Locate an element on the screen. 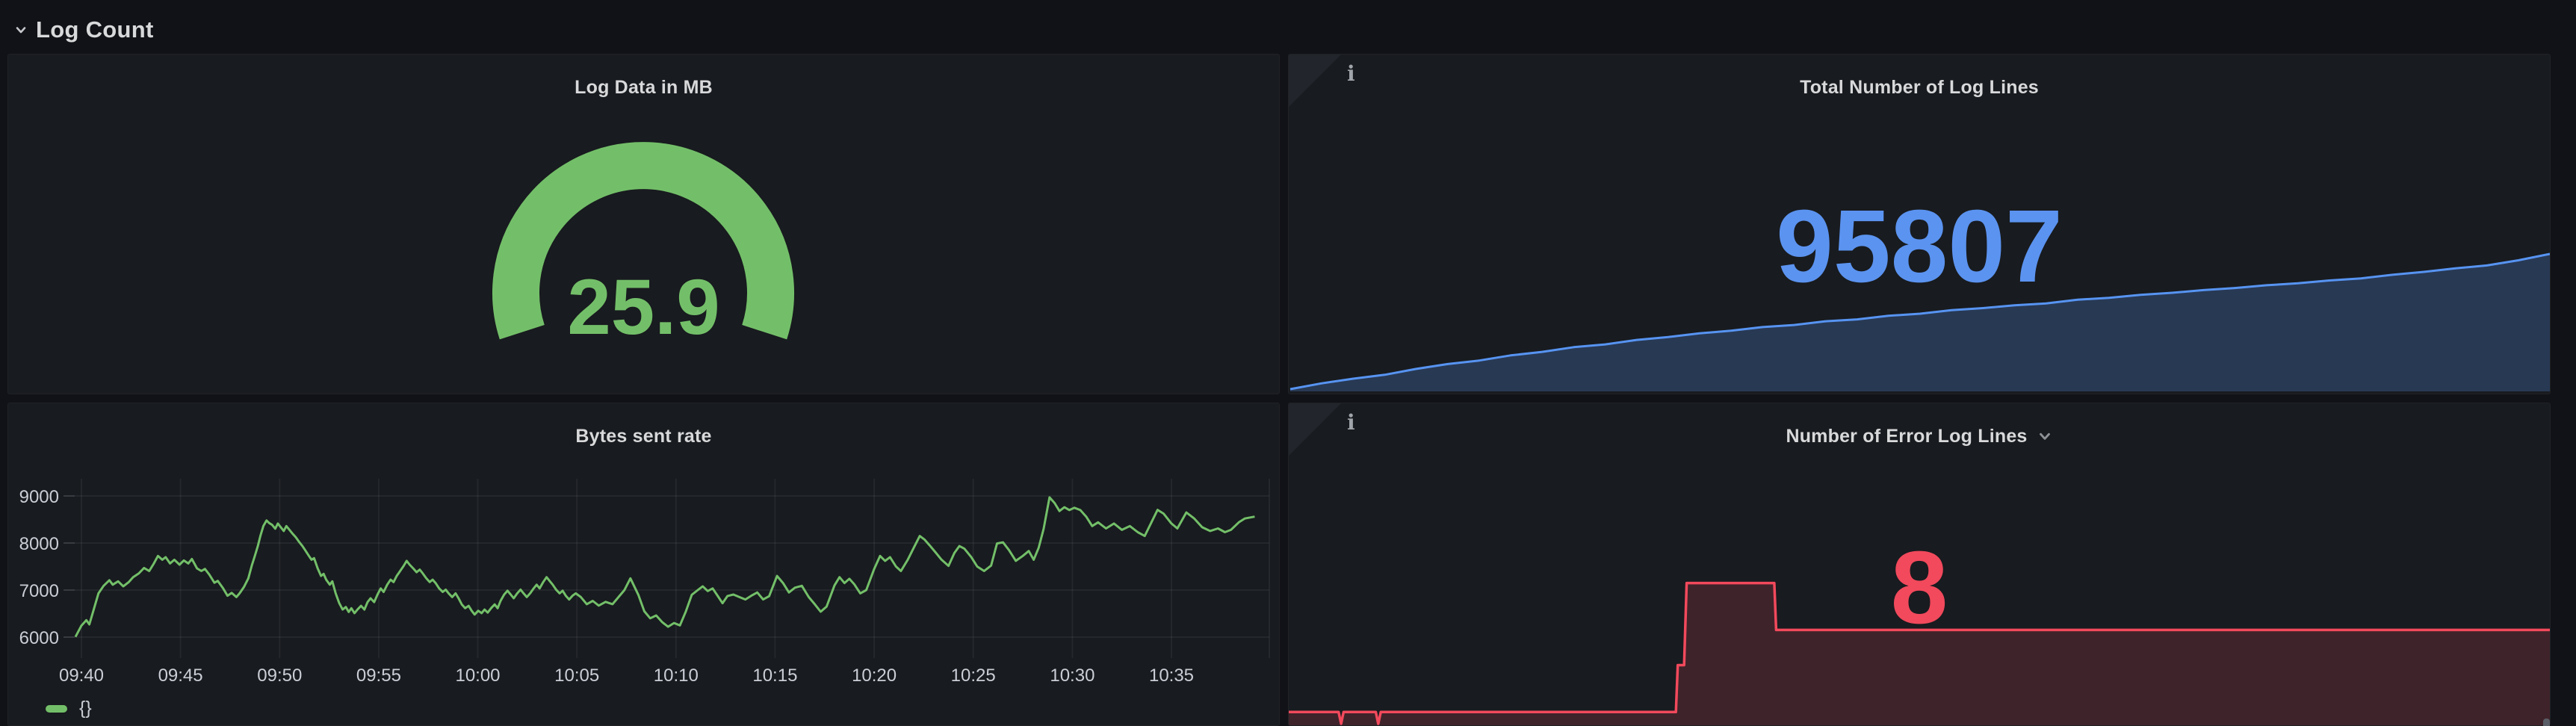 Image resolution: width=2576 pixels, height=726 pixels. x-tick-label: 10:15 is located at coordinates (774, 676).